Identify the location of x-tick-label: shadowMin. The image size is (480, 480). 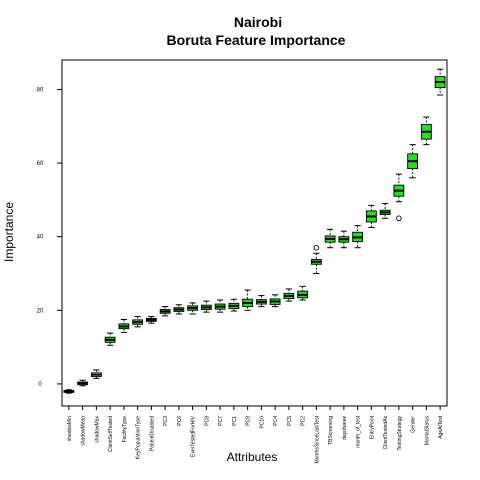
(70, 429).